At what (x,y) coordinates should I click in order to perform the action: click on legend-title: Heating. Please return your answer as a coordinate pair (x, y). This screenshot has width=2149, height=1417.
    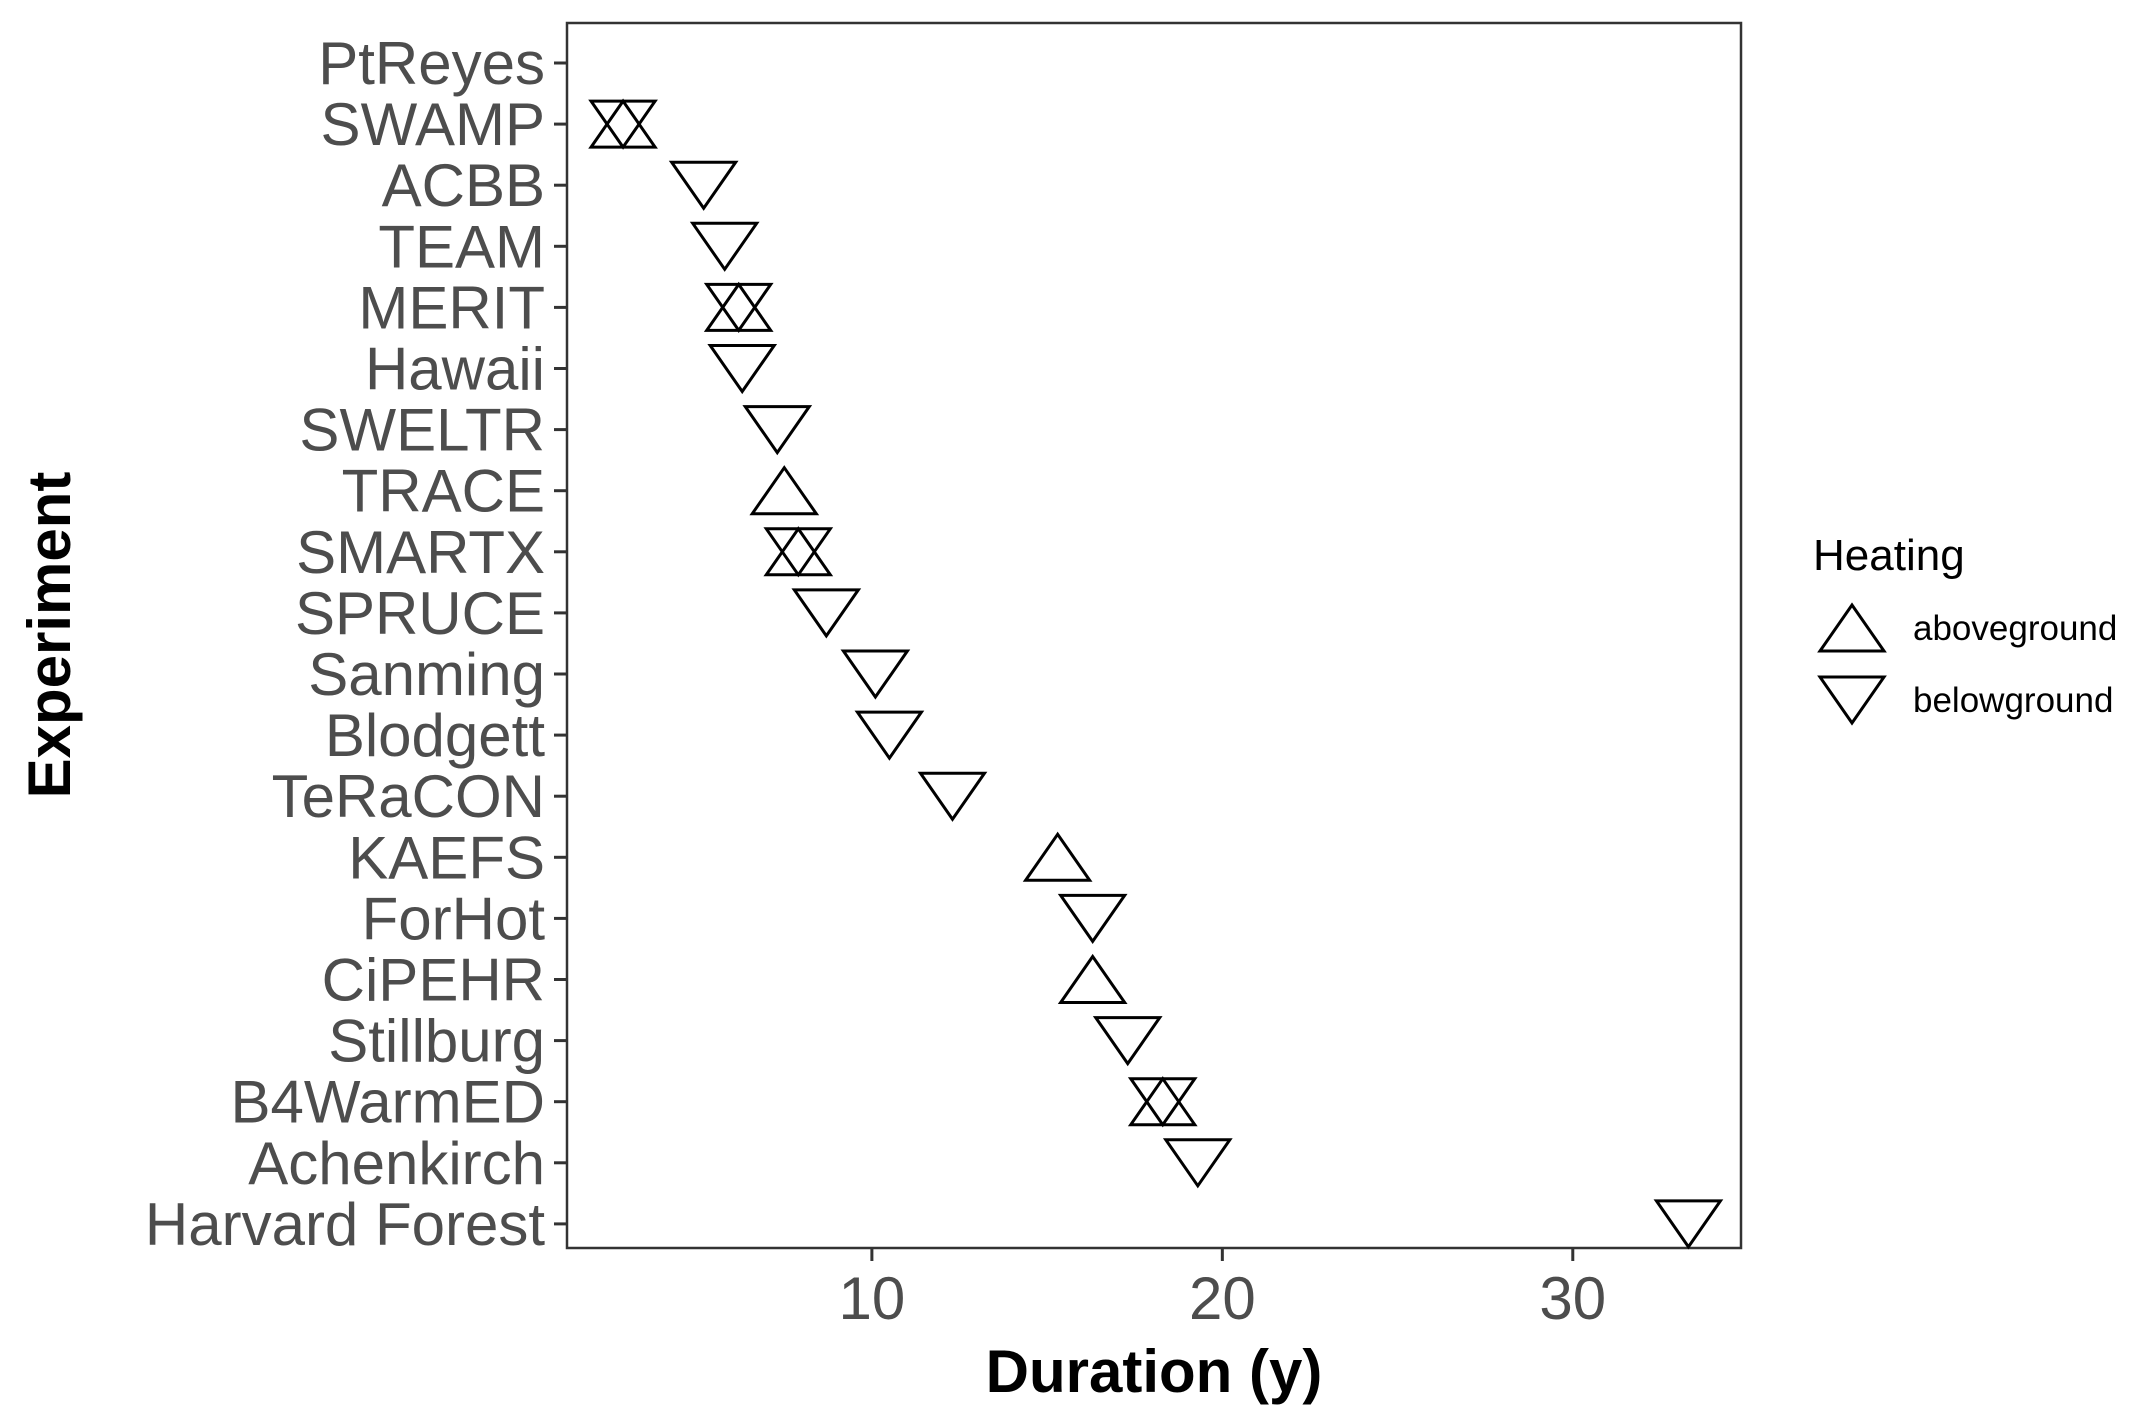
    Looking at the image, I should click on (1889, 555).